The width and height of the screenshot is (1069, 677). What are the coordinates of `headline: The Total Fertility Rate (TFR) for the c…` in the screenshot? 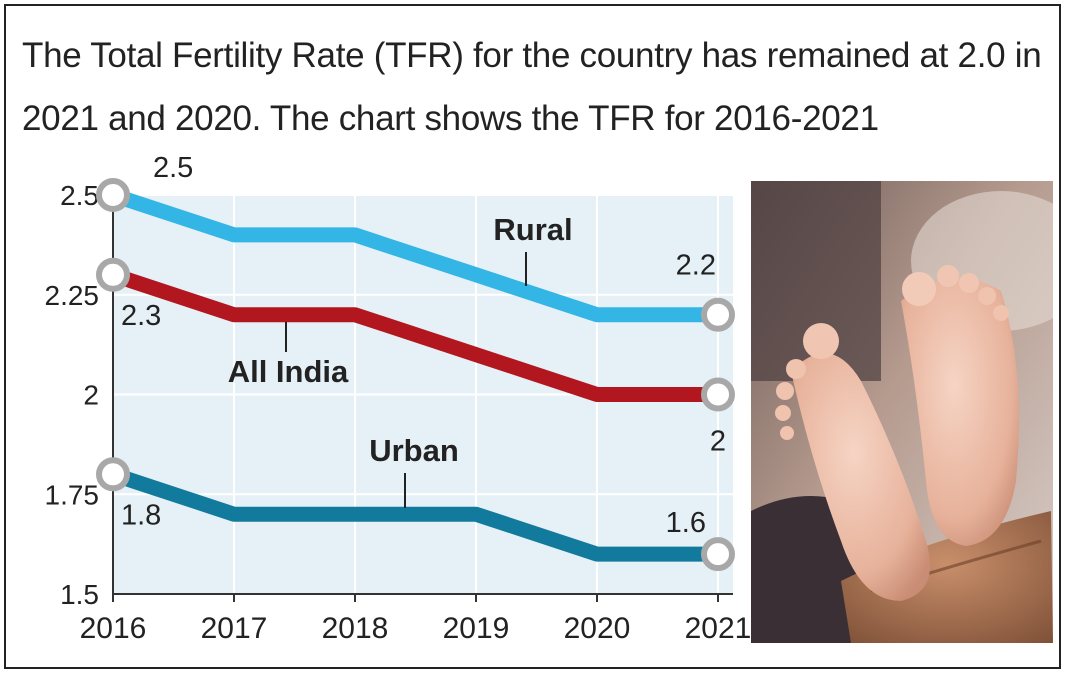 It's located at (532, 87).